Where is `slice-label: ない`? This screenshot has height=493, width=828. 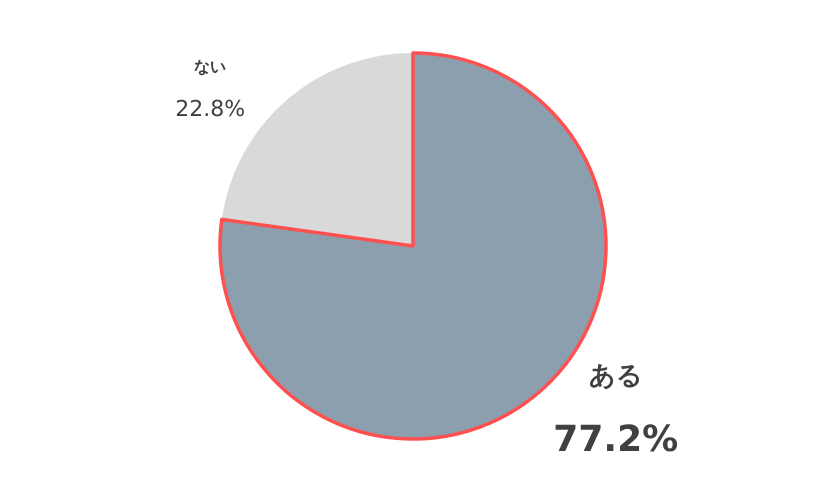
slice-label: ない is located at coordinates (210, 66).